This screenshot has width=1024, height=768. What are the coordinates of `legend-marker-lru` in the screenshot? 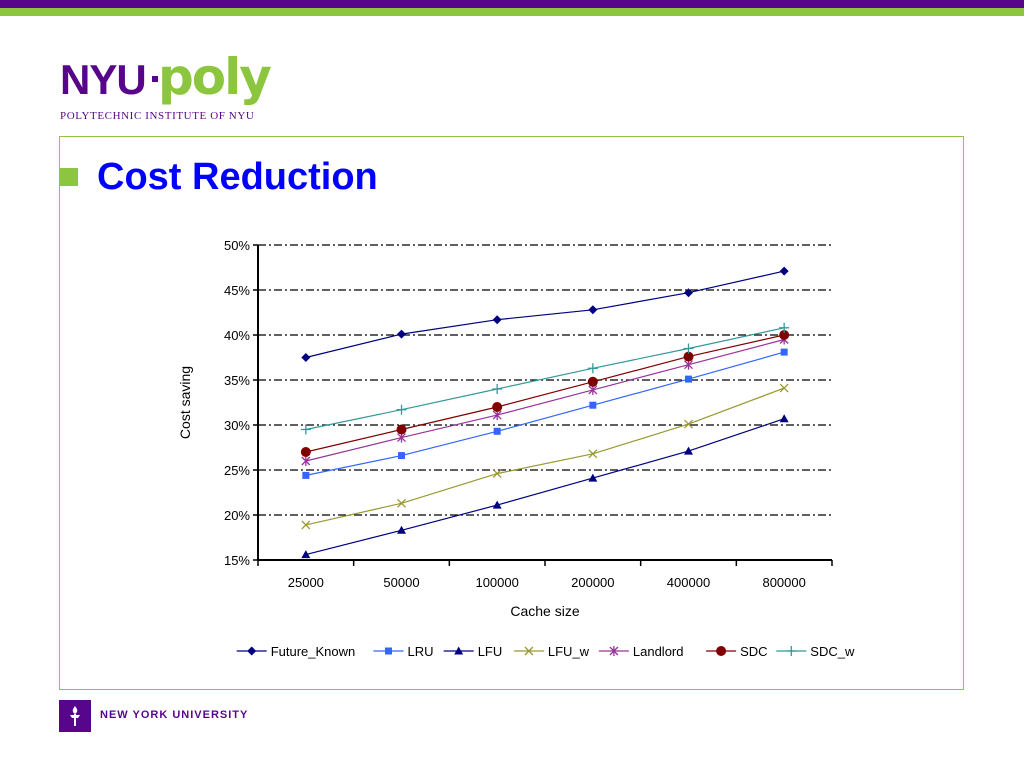 It's located at (388, 651).